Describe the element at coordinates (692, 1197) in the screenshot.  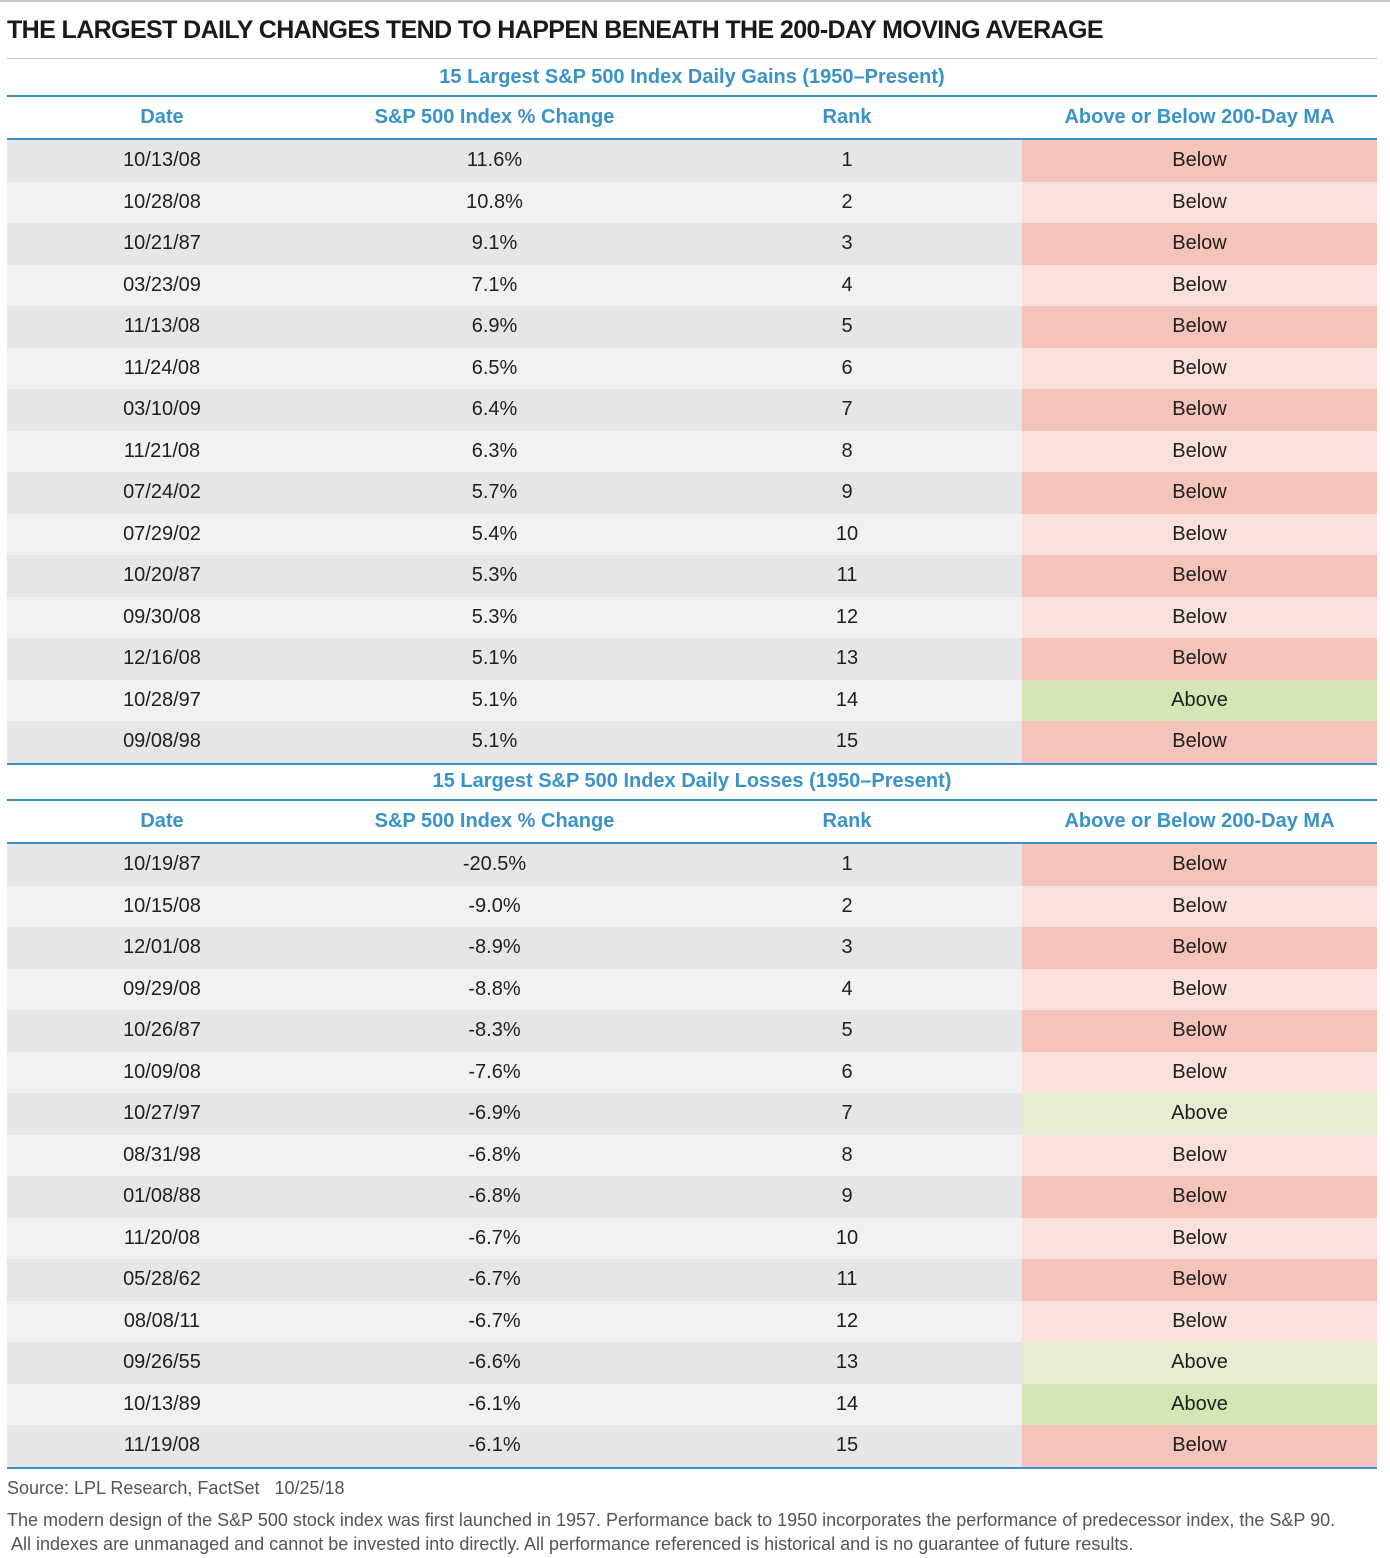
I see `table-row: 01/08/88 -6.8% 9 Below` at that location.